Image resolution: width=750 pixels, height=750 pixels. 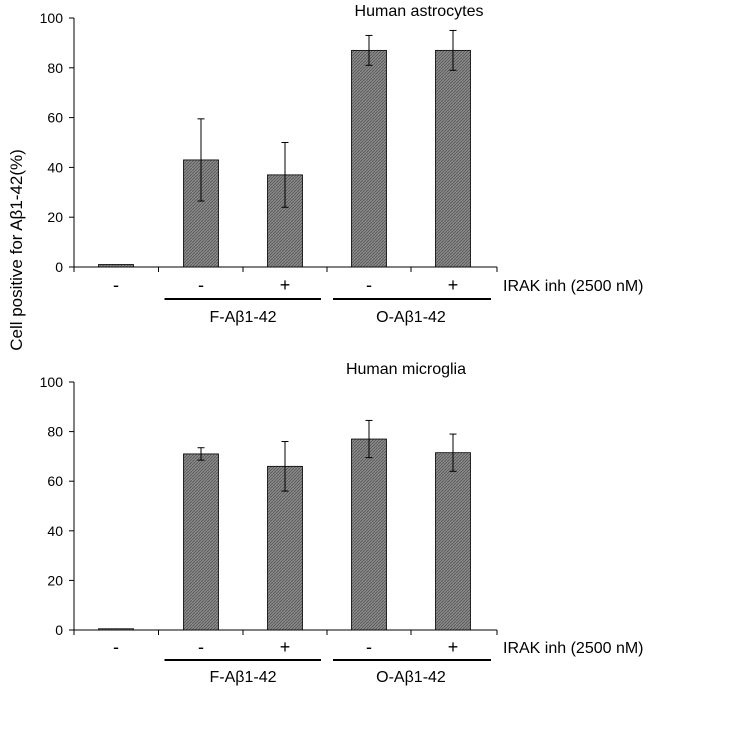 I want to click on chart-title: Human astrocytes, so click(x=419, y=11).